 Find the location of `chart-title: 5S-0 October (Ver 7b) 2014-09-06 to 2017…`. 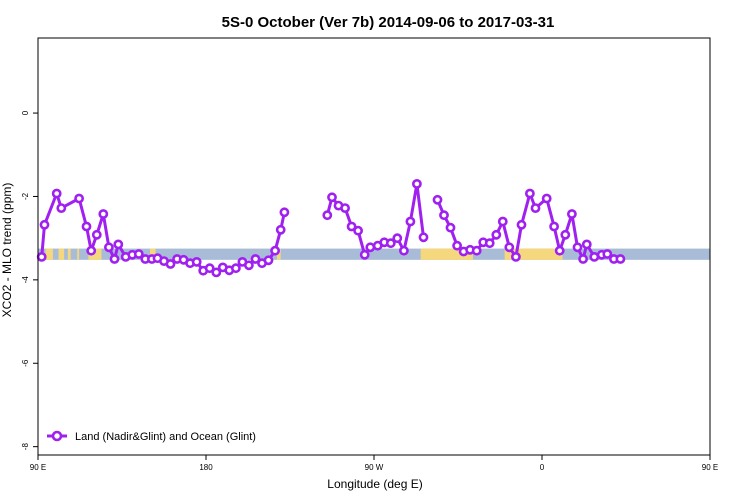

chart-title: 5S-0 October (Ver 7b) 2014-09-06 to 2017… is located at coordinates (388, 22).